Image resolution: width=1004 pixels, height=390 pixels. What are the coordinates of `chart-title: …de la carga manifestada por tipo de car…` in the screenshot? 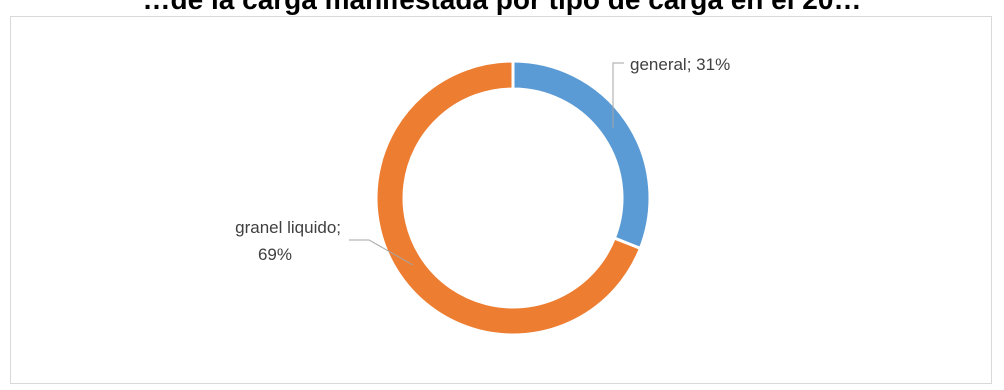 It's located at (502, 8).